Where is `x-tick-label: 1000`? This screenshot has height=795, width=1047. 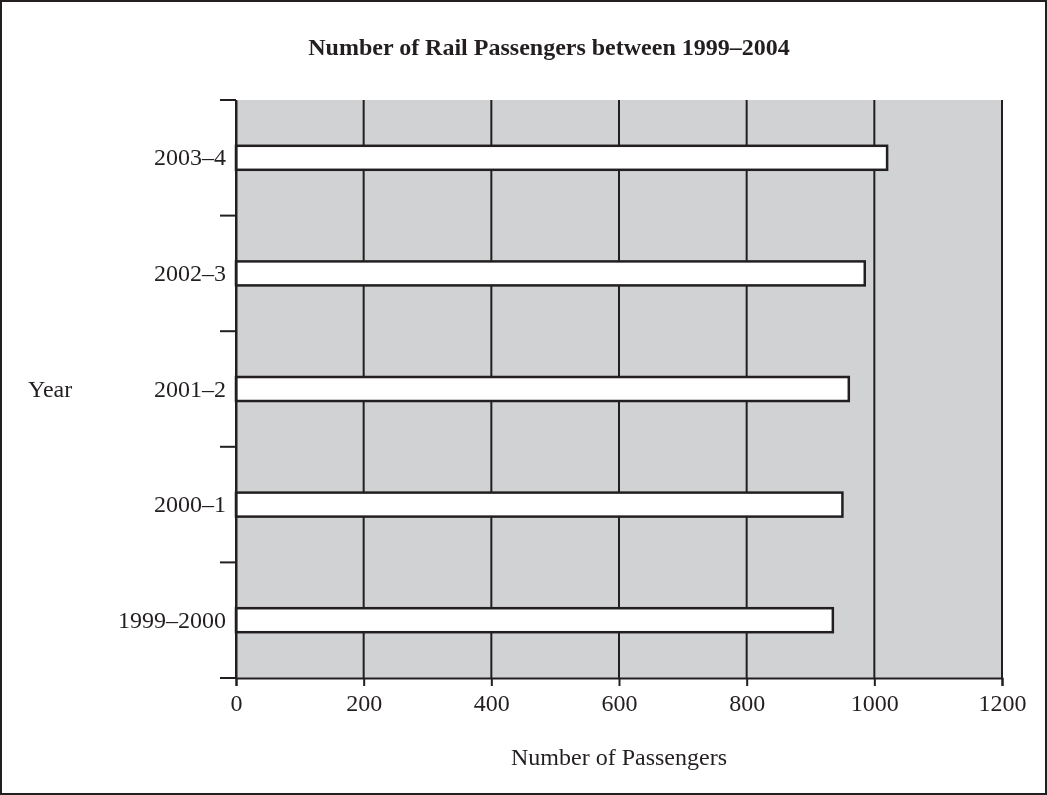
x-tick-label: 1000 is located at coordinates (874, 703).